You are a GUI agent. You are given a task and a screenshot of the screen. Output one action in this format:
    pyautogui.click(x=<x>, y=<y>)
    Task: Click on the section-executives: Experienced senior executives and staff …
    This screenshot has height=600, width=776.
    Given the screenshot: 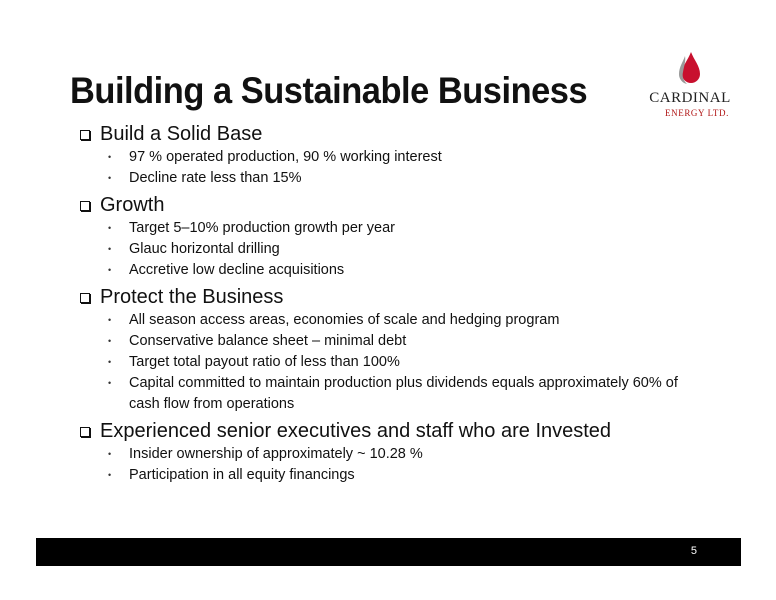 What is the action you would take?
    pyautogui.click(x=390, y=452)
    